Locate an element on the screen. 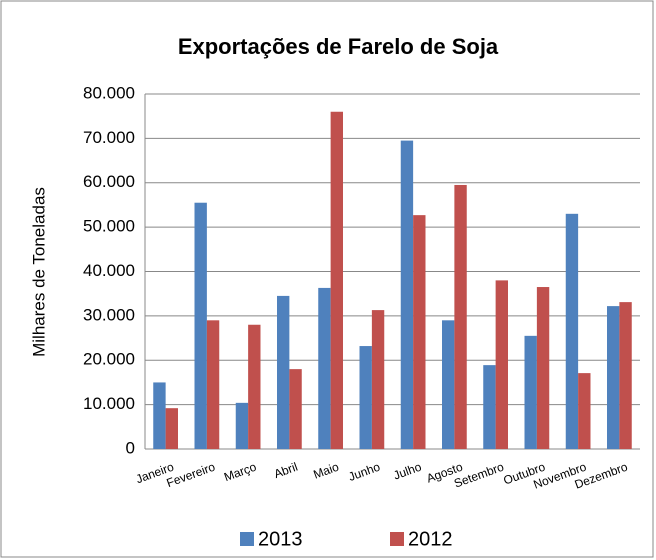 This screenshot has height=560, width=656. legend-label: 2013 is located at coordinates (280, 539).